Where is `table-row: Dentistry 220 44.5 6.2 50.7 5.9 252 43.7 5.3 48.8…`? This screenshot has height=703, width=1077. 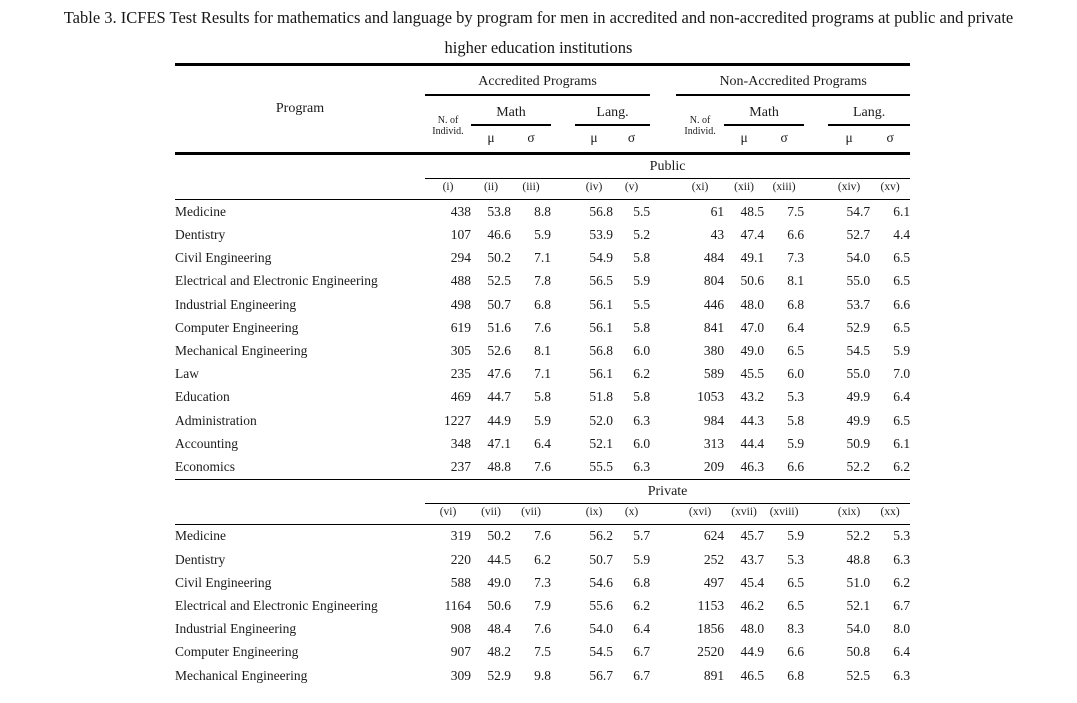 table-row: Dentistry 220 44.5 6.2 50.7 5.9 252 43.7 5.3 48.8… is located at coordinates (542, 559).